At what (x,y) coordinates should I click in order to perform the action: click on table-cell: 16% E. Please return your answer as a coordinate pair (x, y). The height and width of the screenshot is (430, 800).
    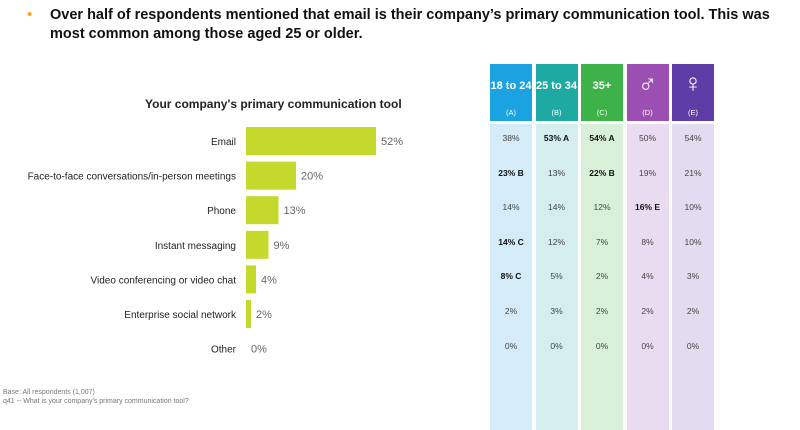
    Looking at the image, I should click on (647, 207).